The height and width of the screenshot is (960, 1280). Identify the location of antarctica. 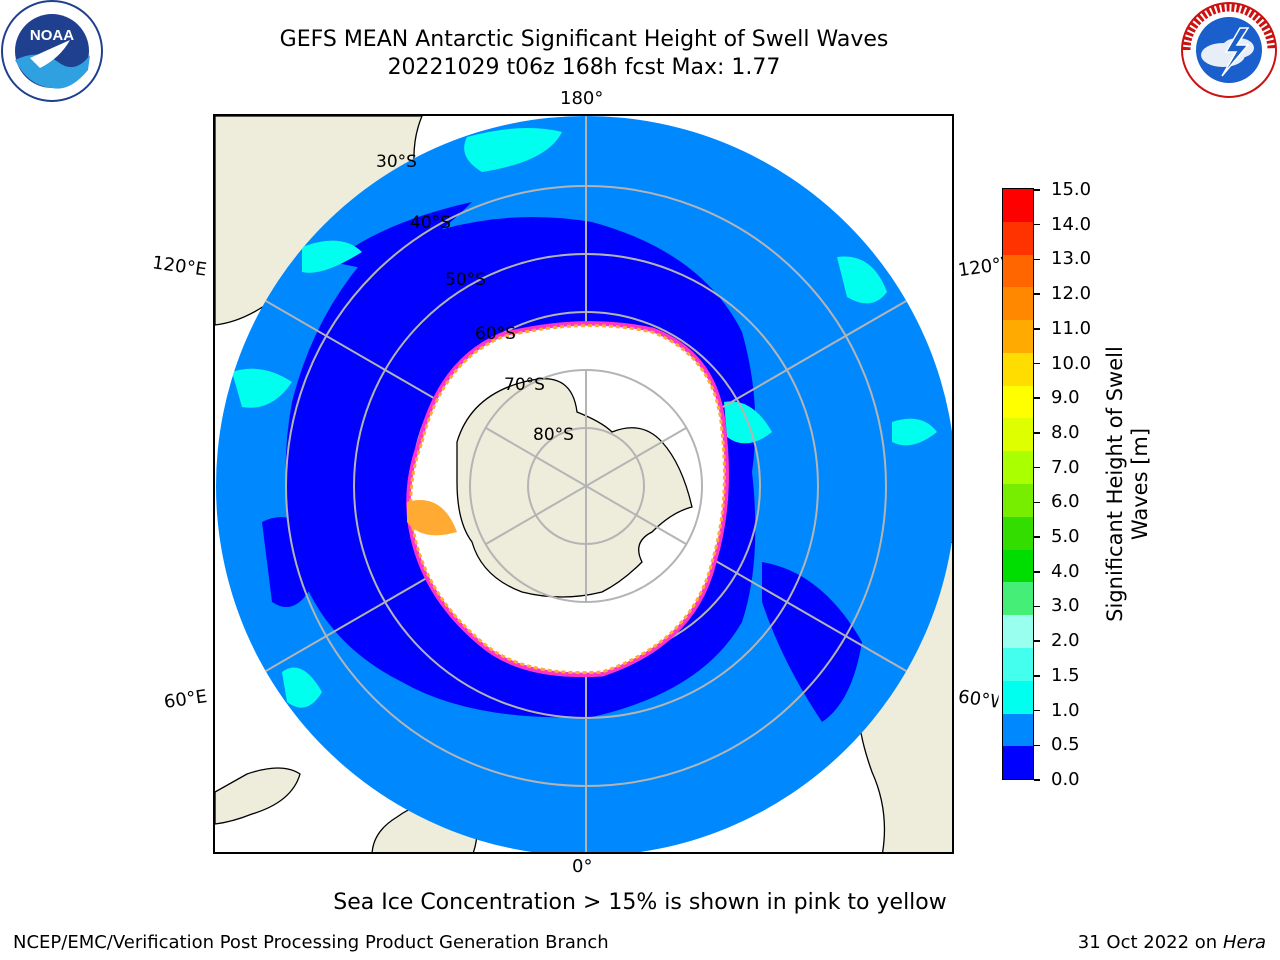
(574, 488).